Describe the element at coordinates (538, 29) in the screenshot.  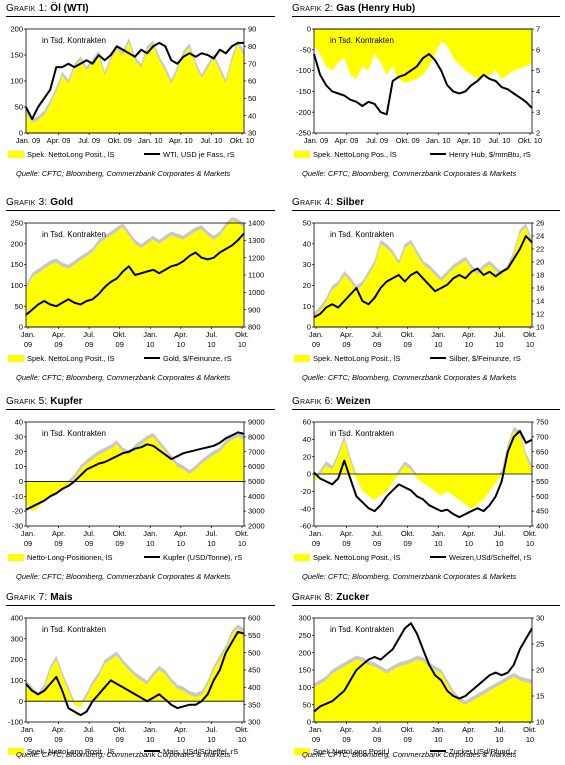
I see `right-axis-tick-label: 7` at that location.